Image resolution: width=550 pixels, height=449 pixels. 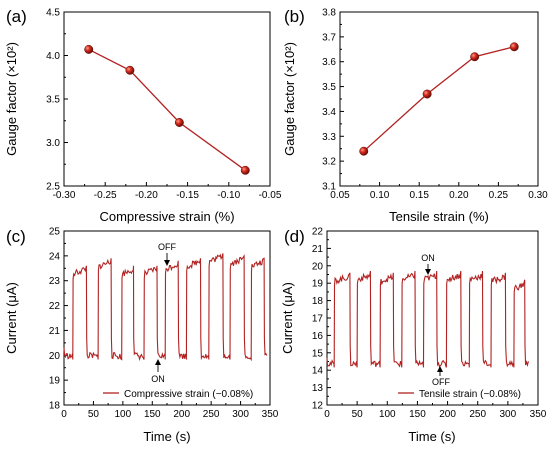 What do you see at coordinates (318, 301) in the screenshot?
I see `y-tick-label-d: 18` at bounding box center [318, 301].